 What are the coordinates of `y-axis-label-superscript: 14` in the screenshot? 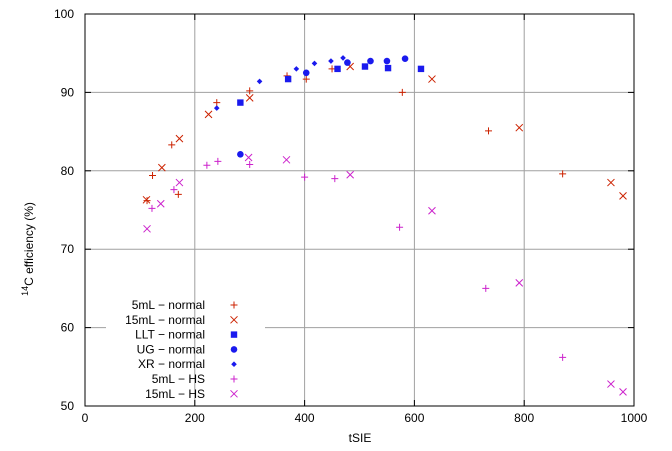 It's located at (25, 291).